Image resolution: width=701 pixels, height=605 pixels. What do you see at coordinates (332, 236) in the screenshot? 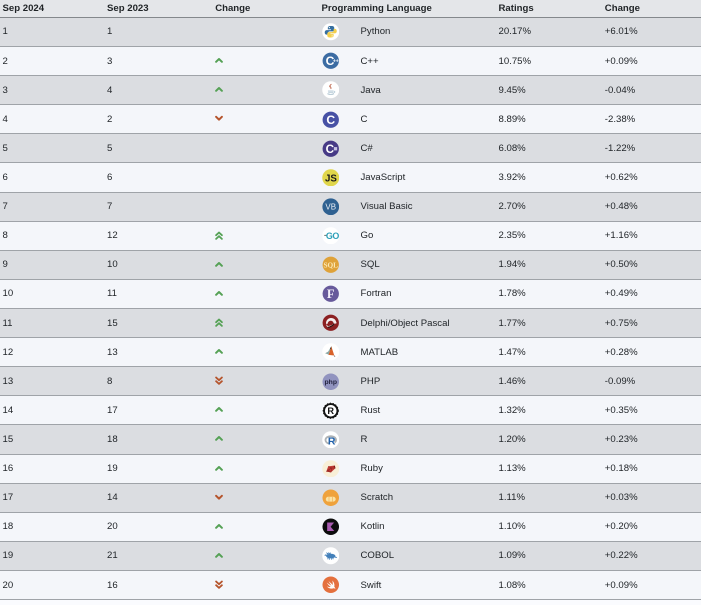
I see `svg-text: GO` at bounding box center [332, 236].